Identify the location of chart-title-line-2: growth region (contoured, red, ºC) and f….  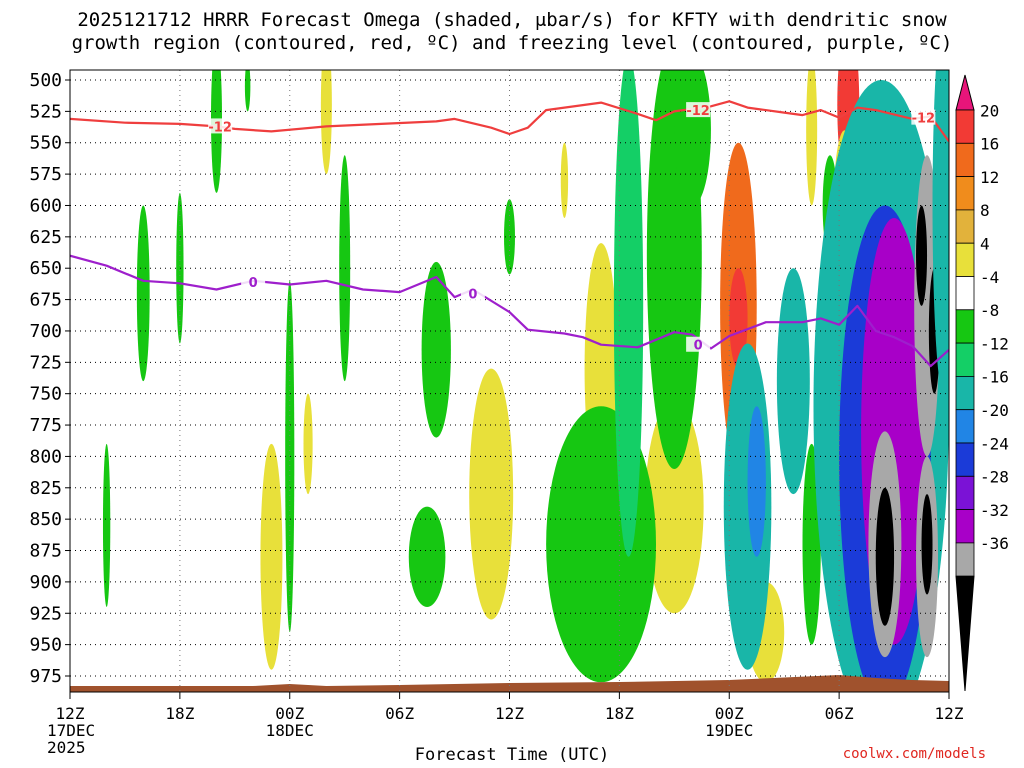
(512, 43).